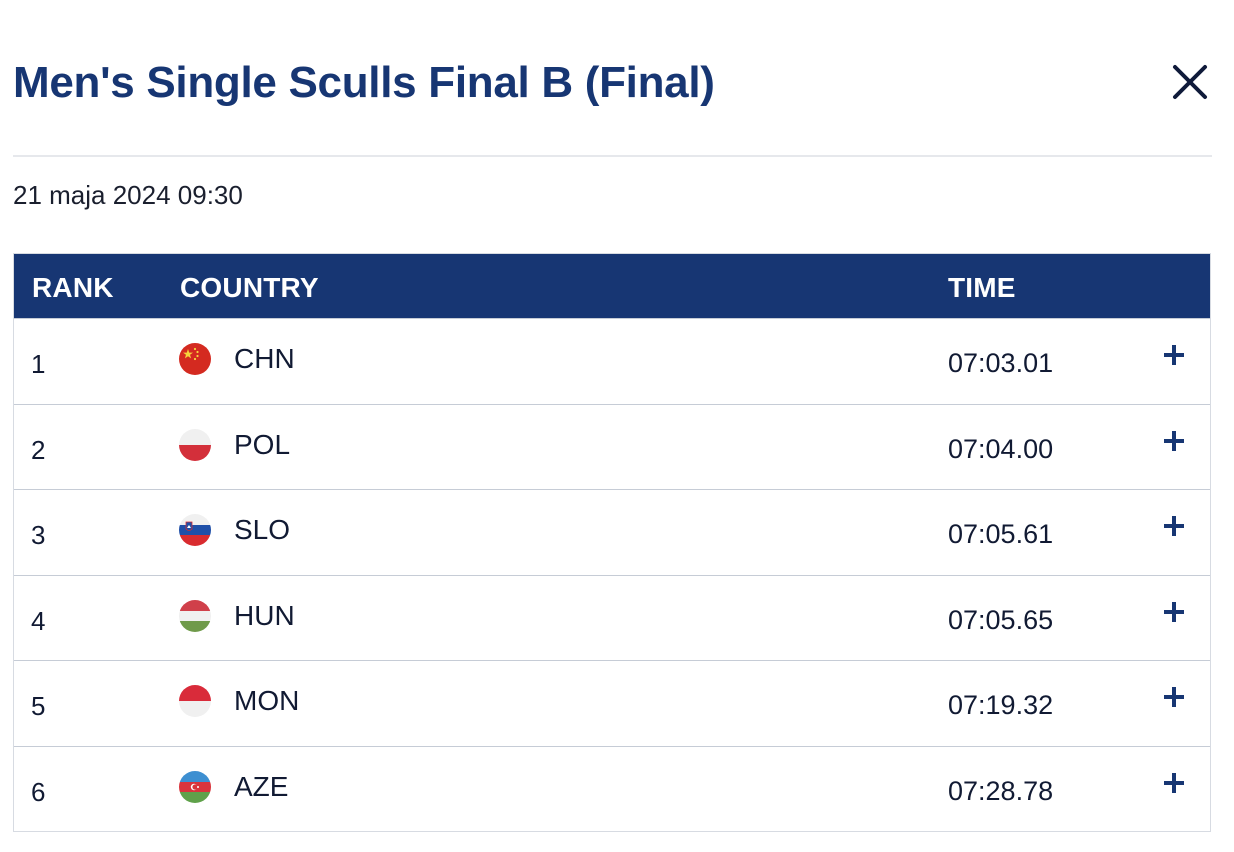 Image resolution: width=1234 pixels, height=852 pixels. What do you see at coordinates (264, 358) in the screenshot?
I see `row-country-code: CHN` at bounding box center [264, 358].